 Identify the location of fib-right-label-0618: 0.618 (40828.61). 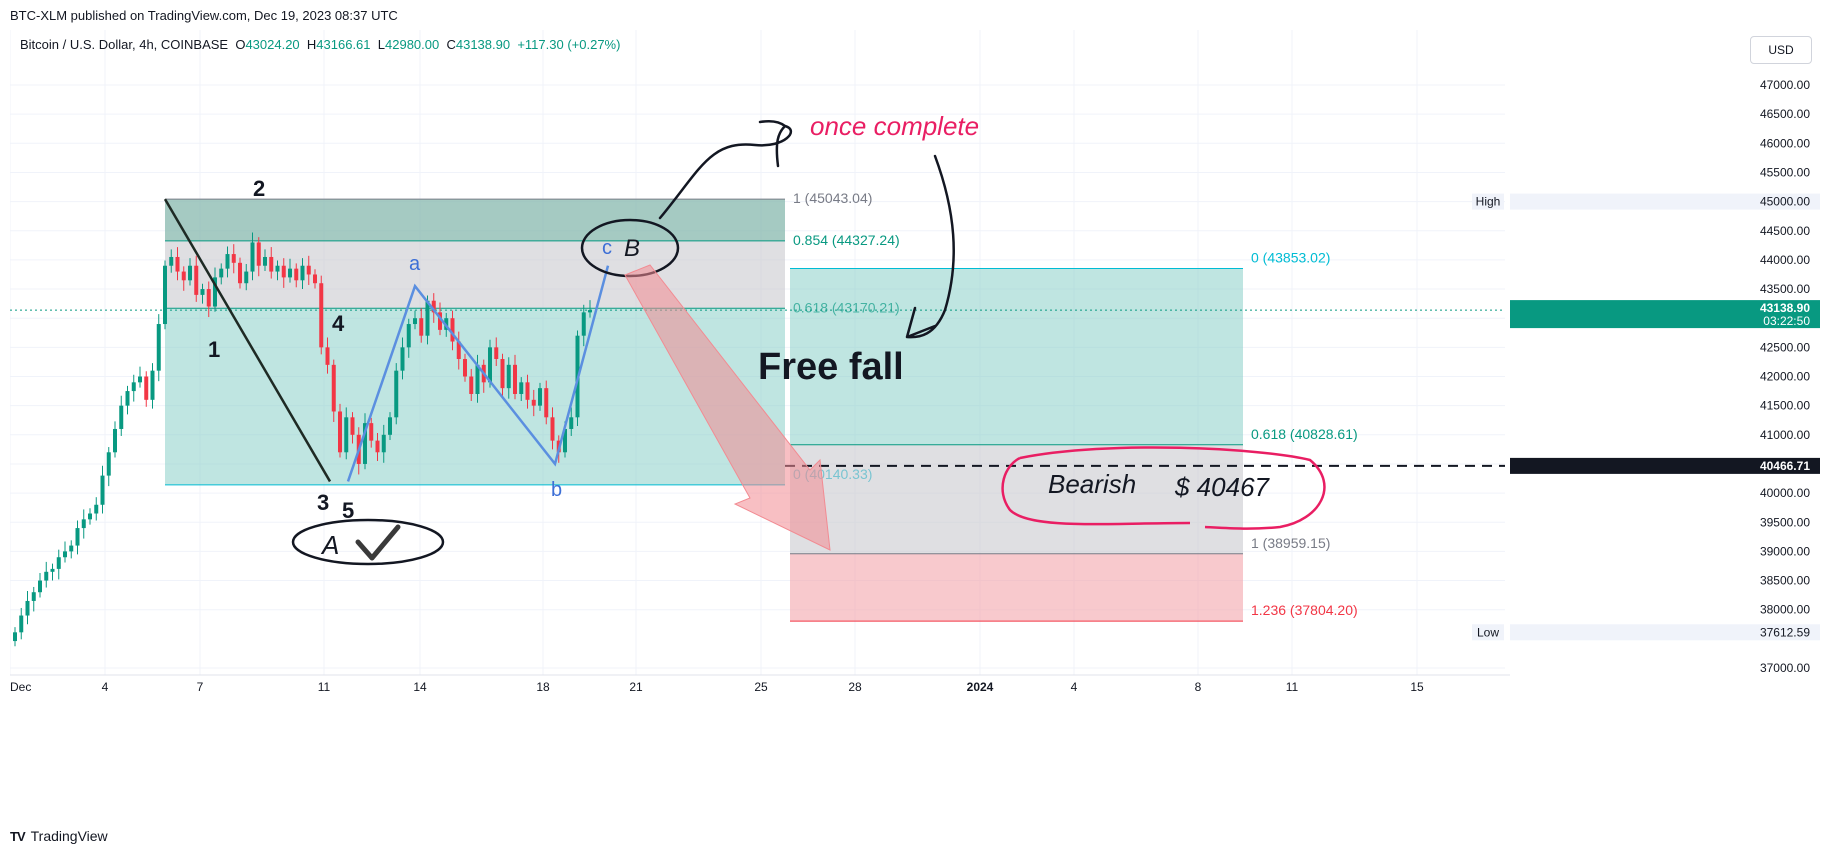
(1304, 434).